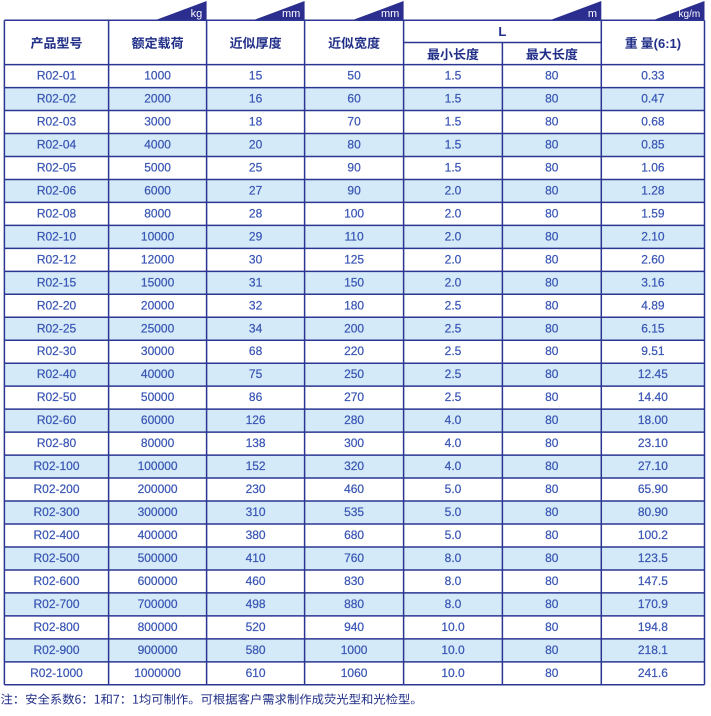 This screenshot has height=716, width=711. Describe the element at coordinates (354, 558) in the screenshot. I see `svg-text: 760` at that location.